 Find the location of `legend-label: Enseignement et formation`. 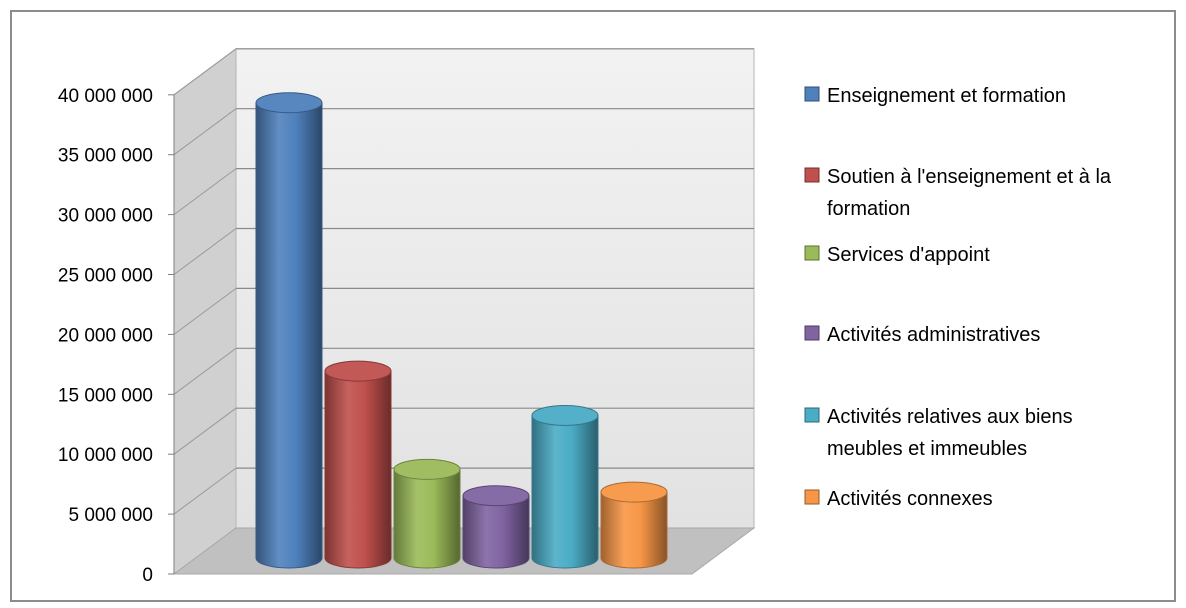

legend-label: Enseignement et formation is located at coordinates (946, 96).